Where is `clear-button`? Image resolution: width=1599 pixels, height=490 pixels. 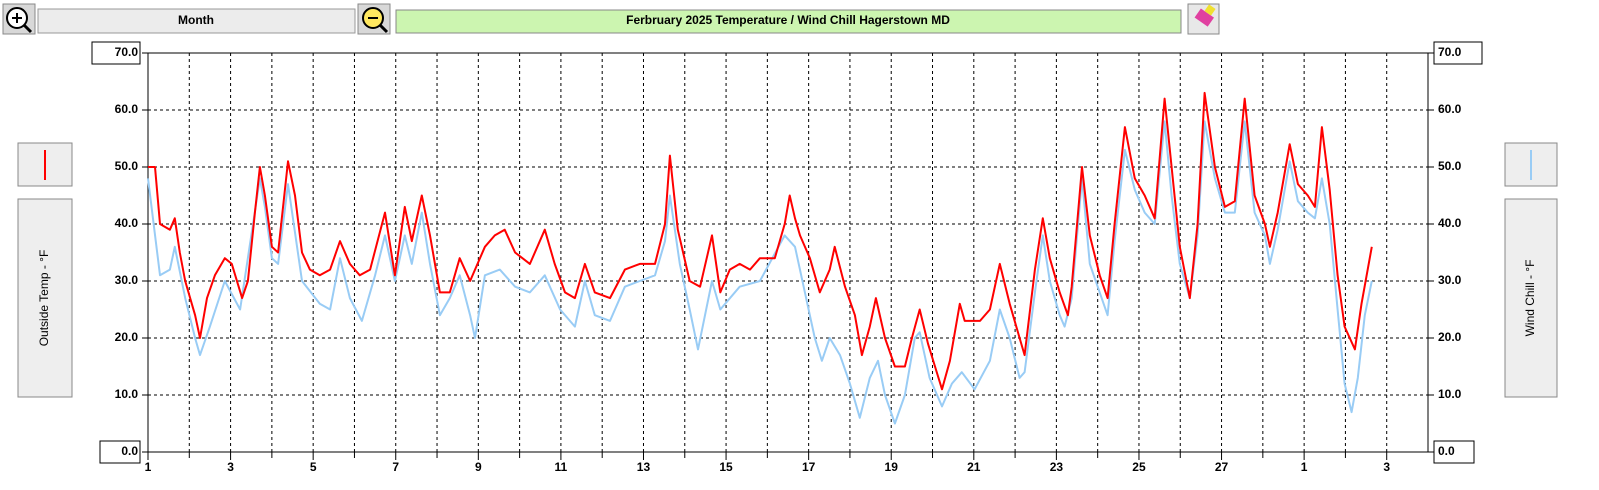 clear-button is located at coordinates (1203, 19).